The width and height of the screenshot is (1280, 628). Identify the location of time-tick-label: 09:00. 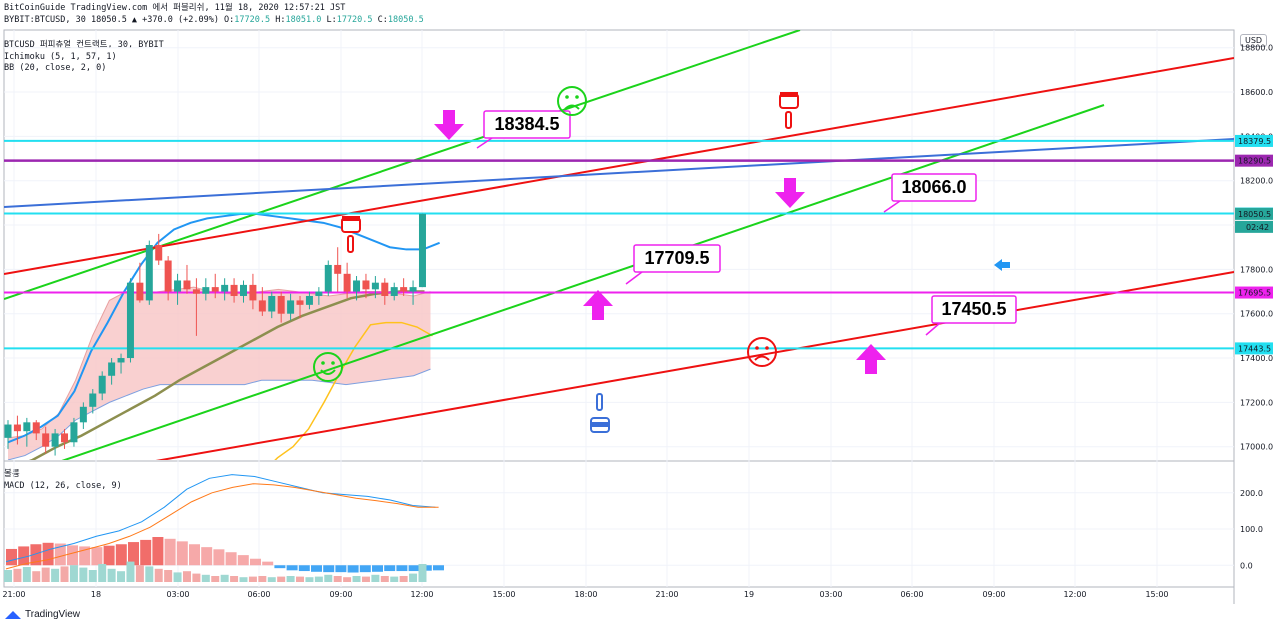
(340, 594).